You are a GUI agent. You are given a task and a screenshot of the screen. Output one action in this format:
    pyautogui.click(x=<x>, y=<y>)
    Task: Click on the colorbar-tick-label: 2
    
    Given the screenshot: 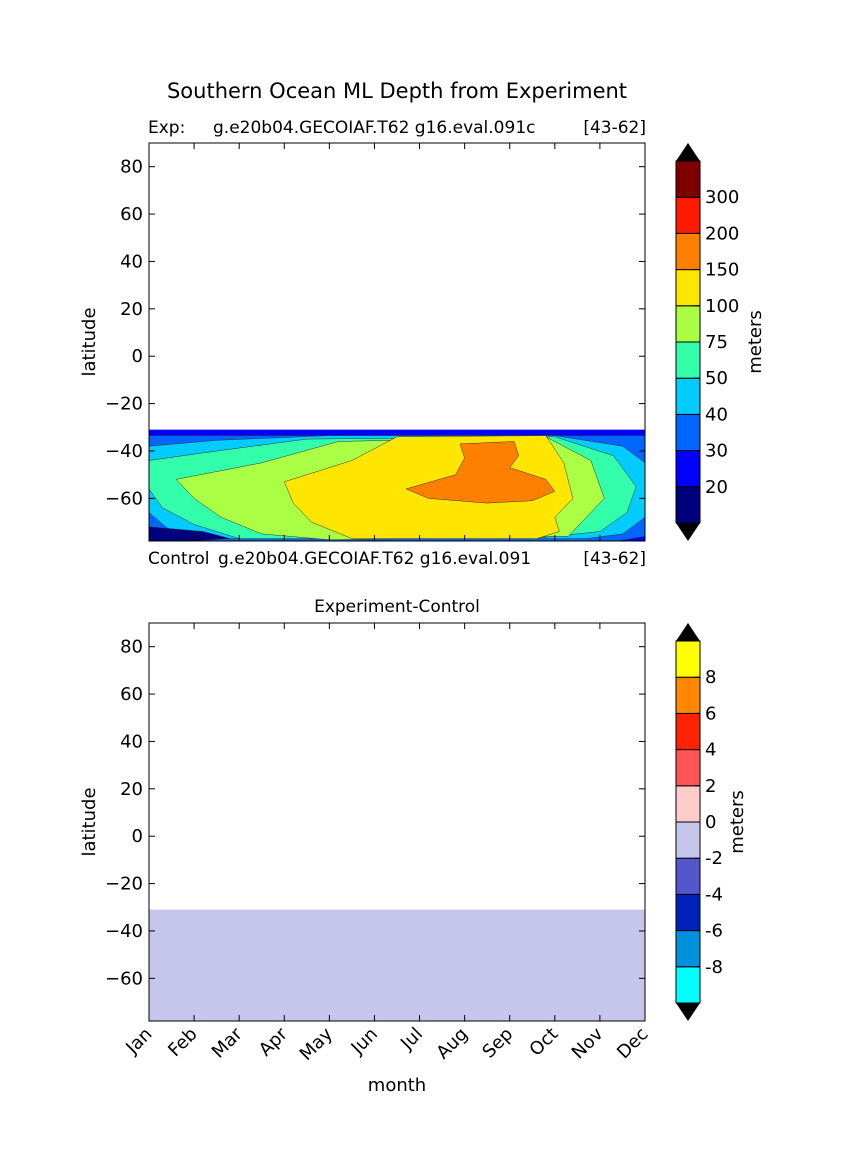 What is the action you would take?
    pyautogui.click(x=710, y=786)
    